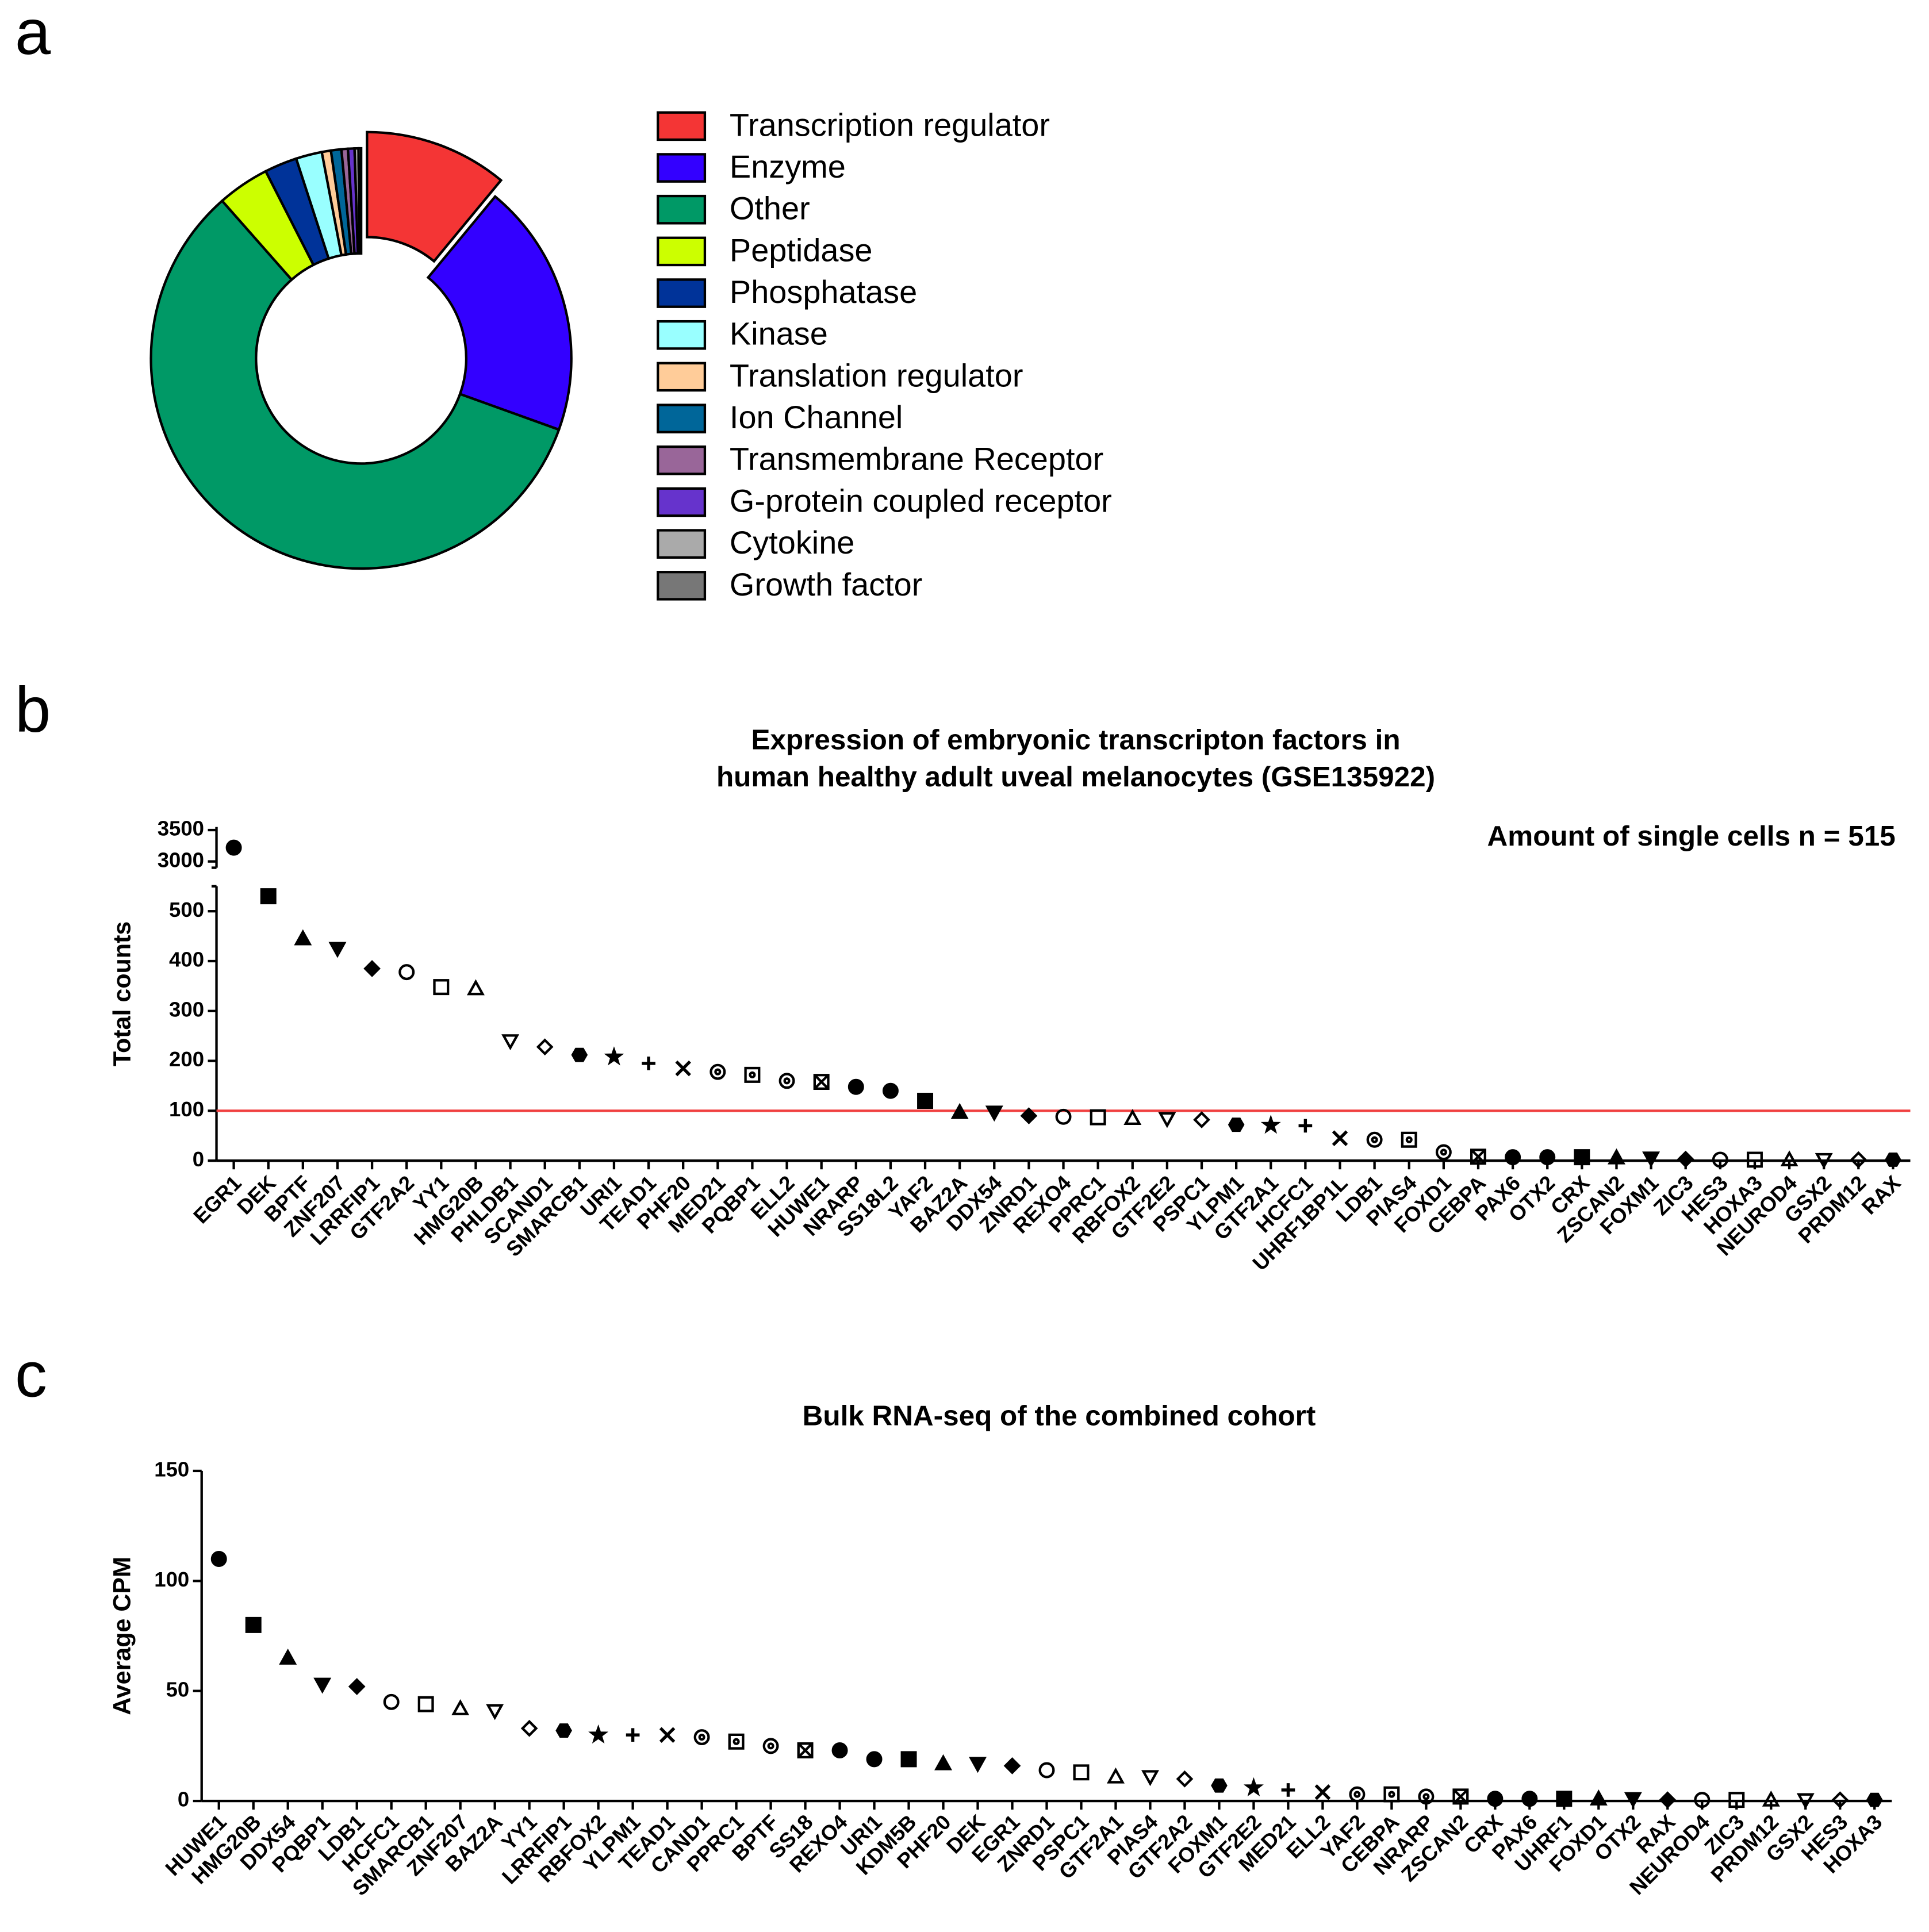 Image resolution: width=1929 pixels, height=1932 pixels. I want to click on chart-title: Bulk RNA-seq of the combined cohort, so click(1060, 1416).